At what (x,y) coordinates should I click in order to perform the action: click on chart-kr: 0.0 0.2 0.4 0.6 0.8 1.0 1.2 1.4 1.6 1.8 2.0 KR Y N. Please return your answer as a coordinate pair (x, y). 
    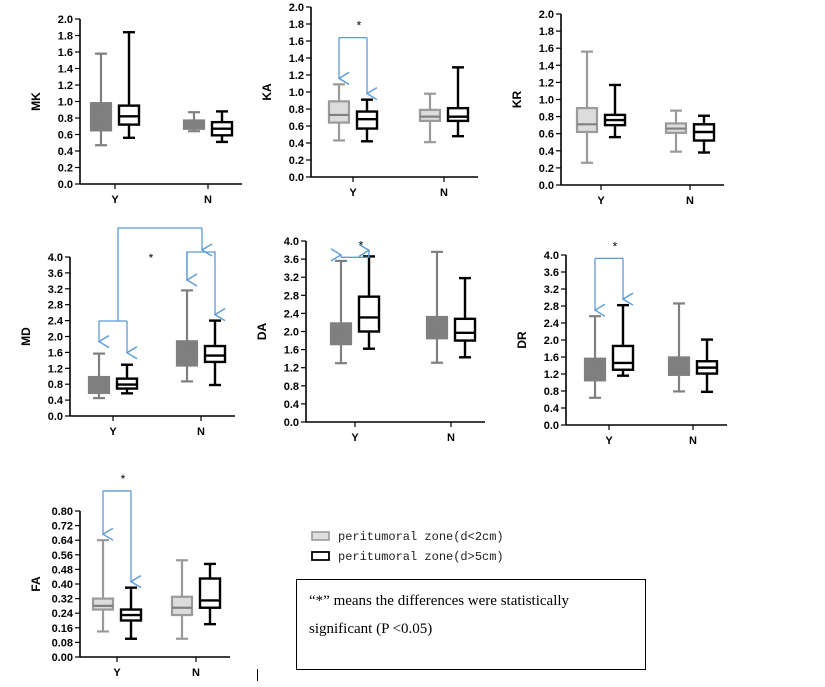
    Looking at the image, I should click on (617, 108).